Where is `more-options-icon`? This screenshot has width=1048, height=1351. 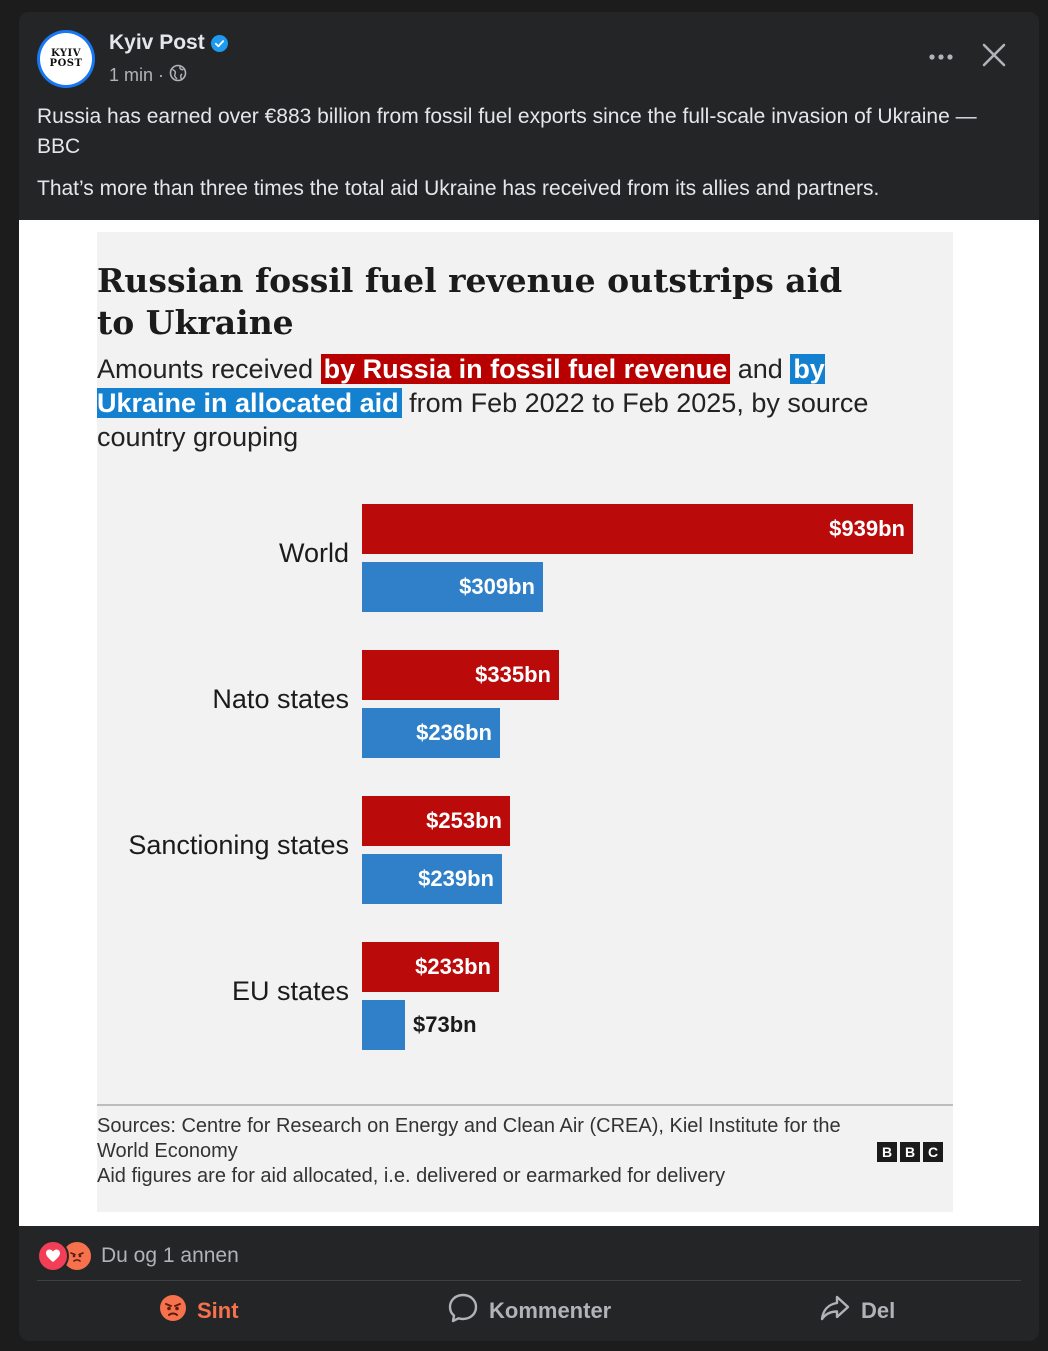
more-options-icon is located at coordinates (941, 57).